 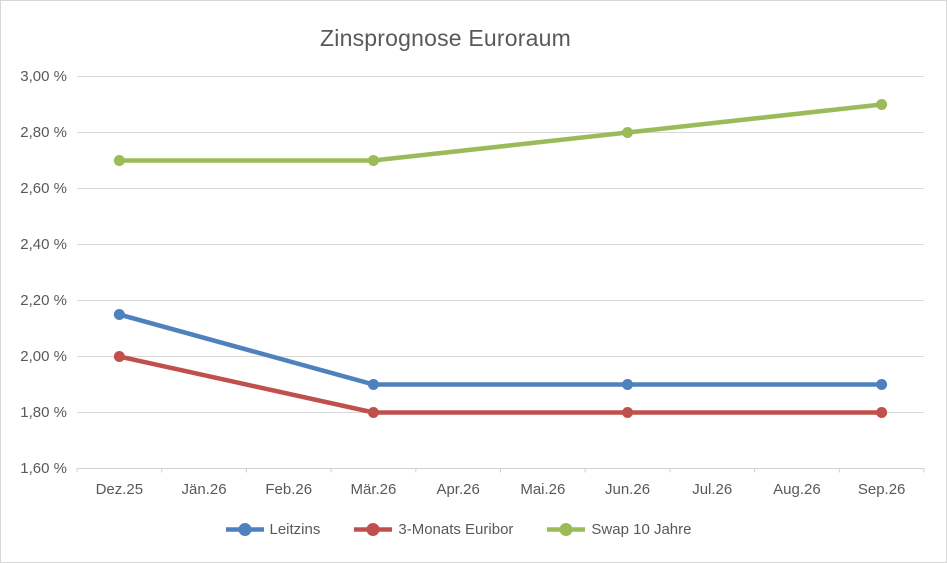 I want to click on y-tick-label: 2,00 %, so click(x=43, y=356).